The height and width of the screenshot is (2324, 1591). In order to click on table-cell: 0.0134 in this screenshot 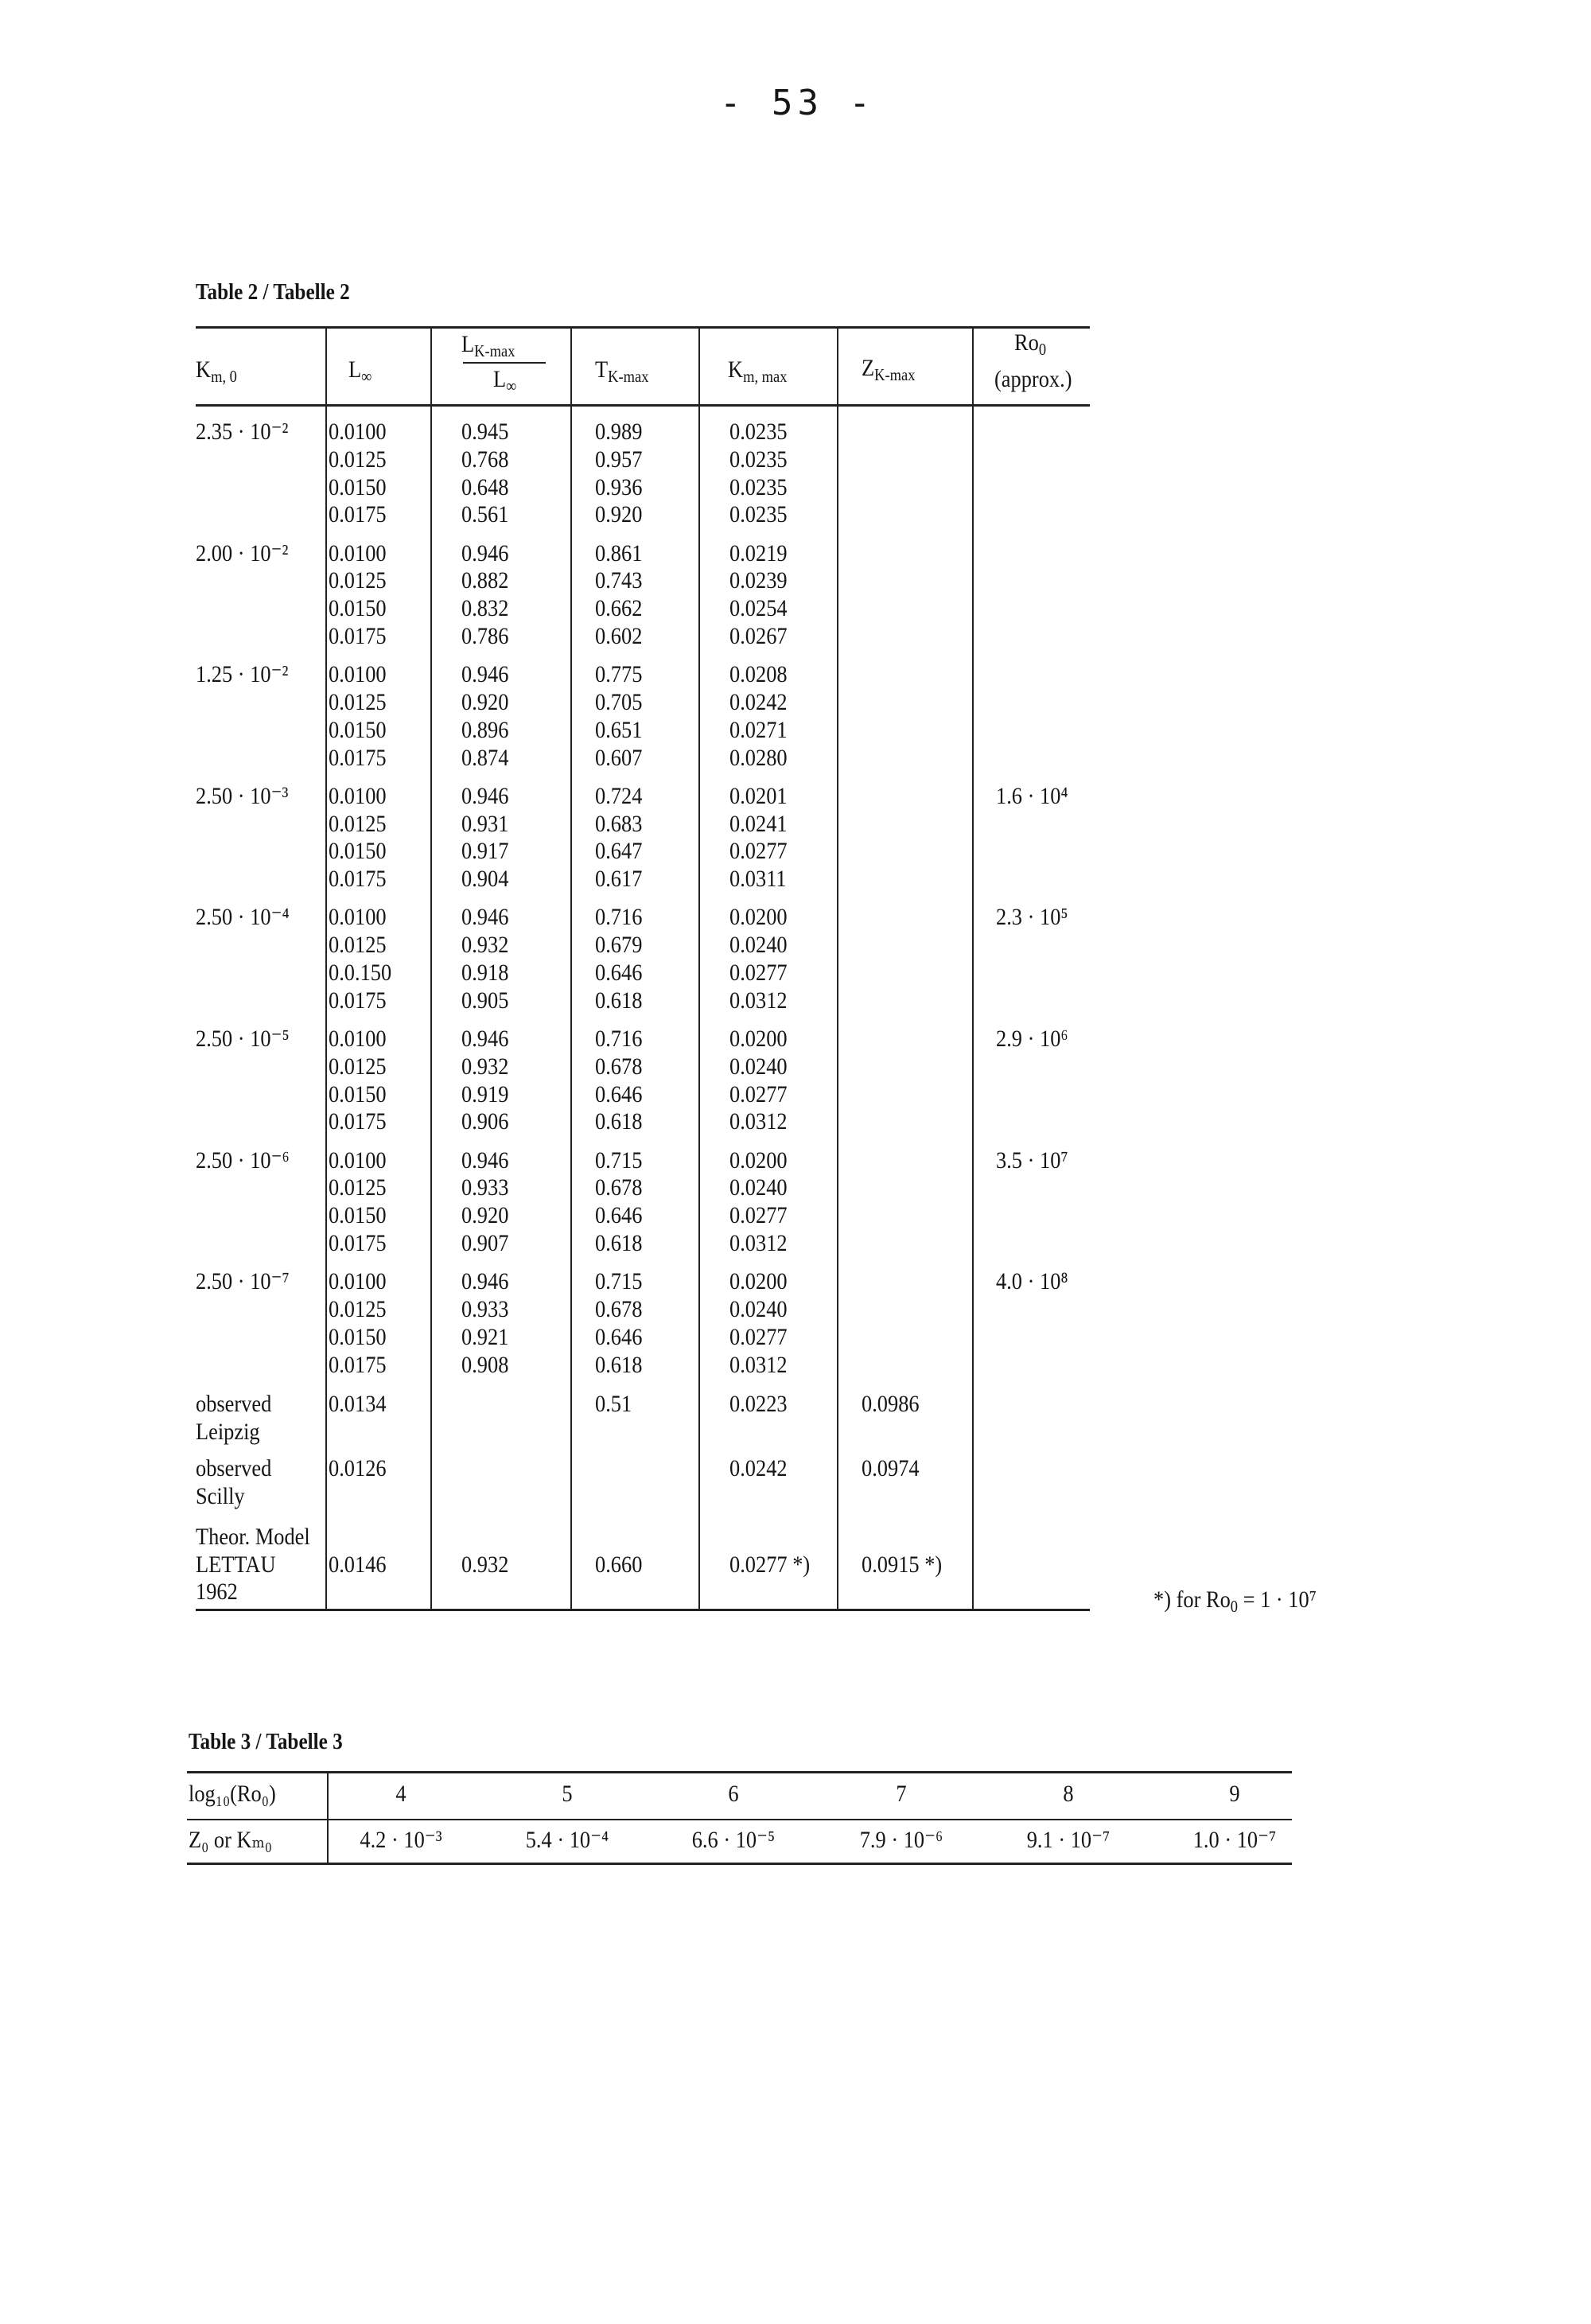, I will do `click(358, 1404)`.